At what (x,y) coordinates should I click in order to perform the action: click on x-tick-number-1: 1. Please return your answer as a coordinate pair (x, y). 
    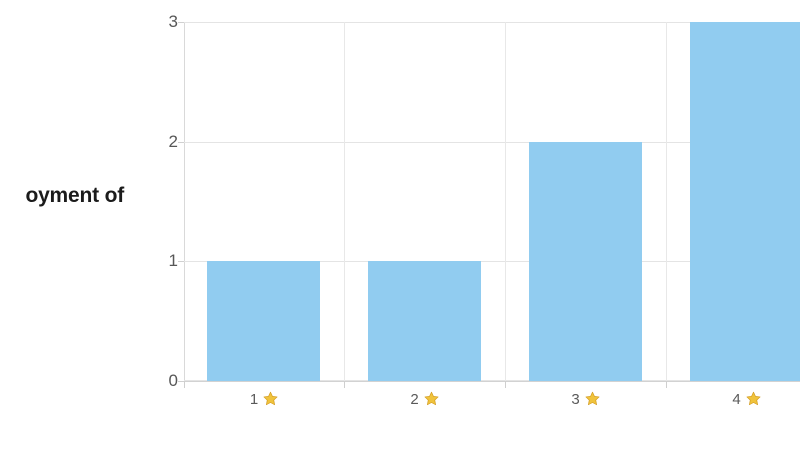
    Looking at the image, I should click on (254, 399).